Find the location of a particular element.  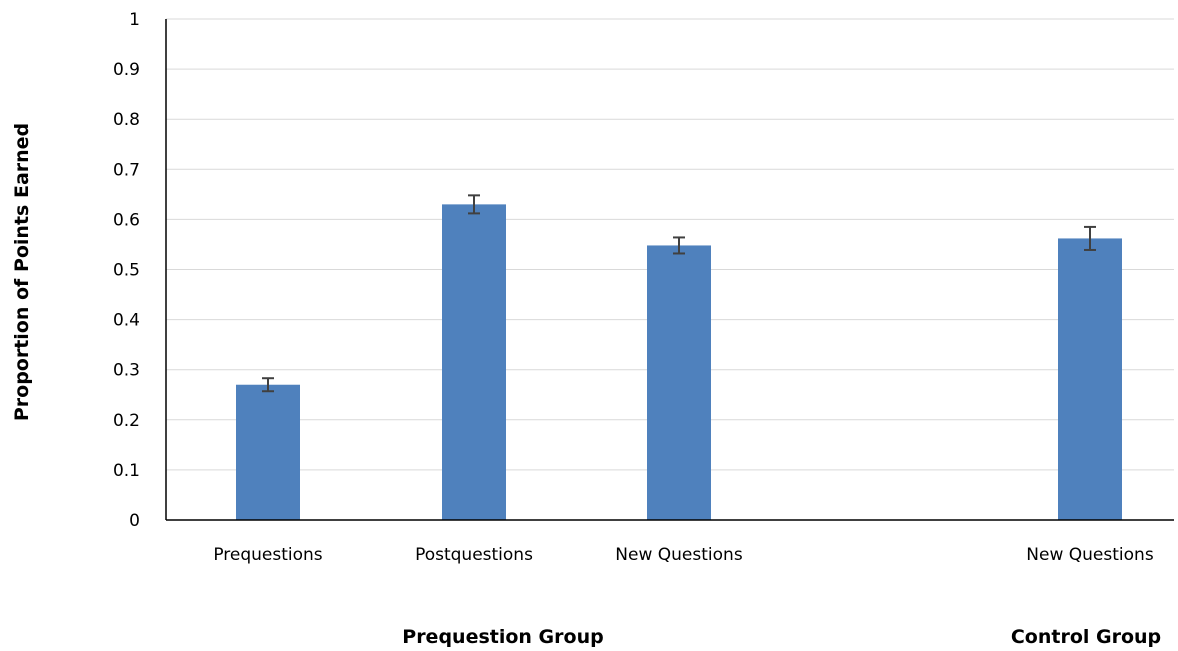

y-tick-label: 0.2 is located at coordinates (126, 421).